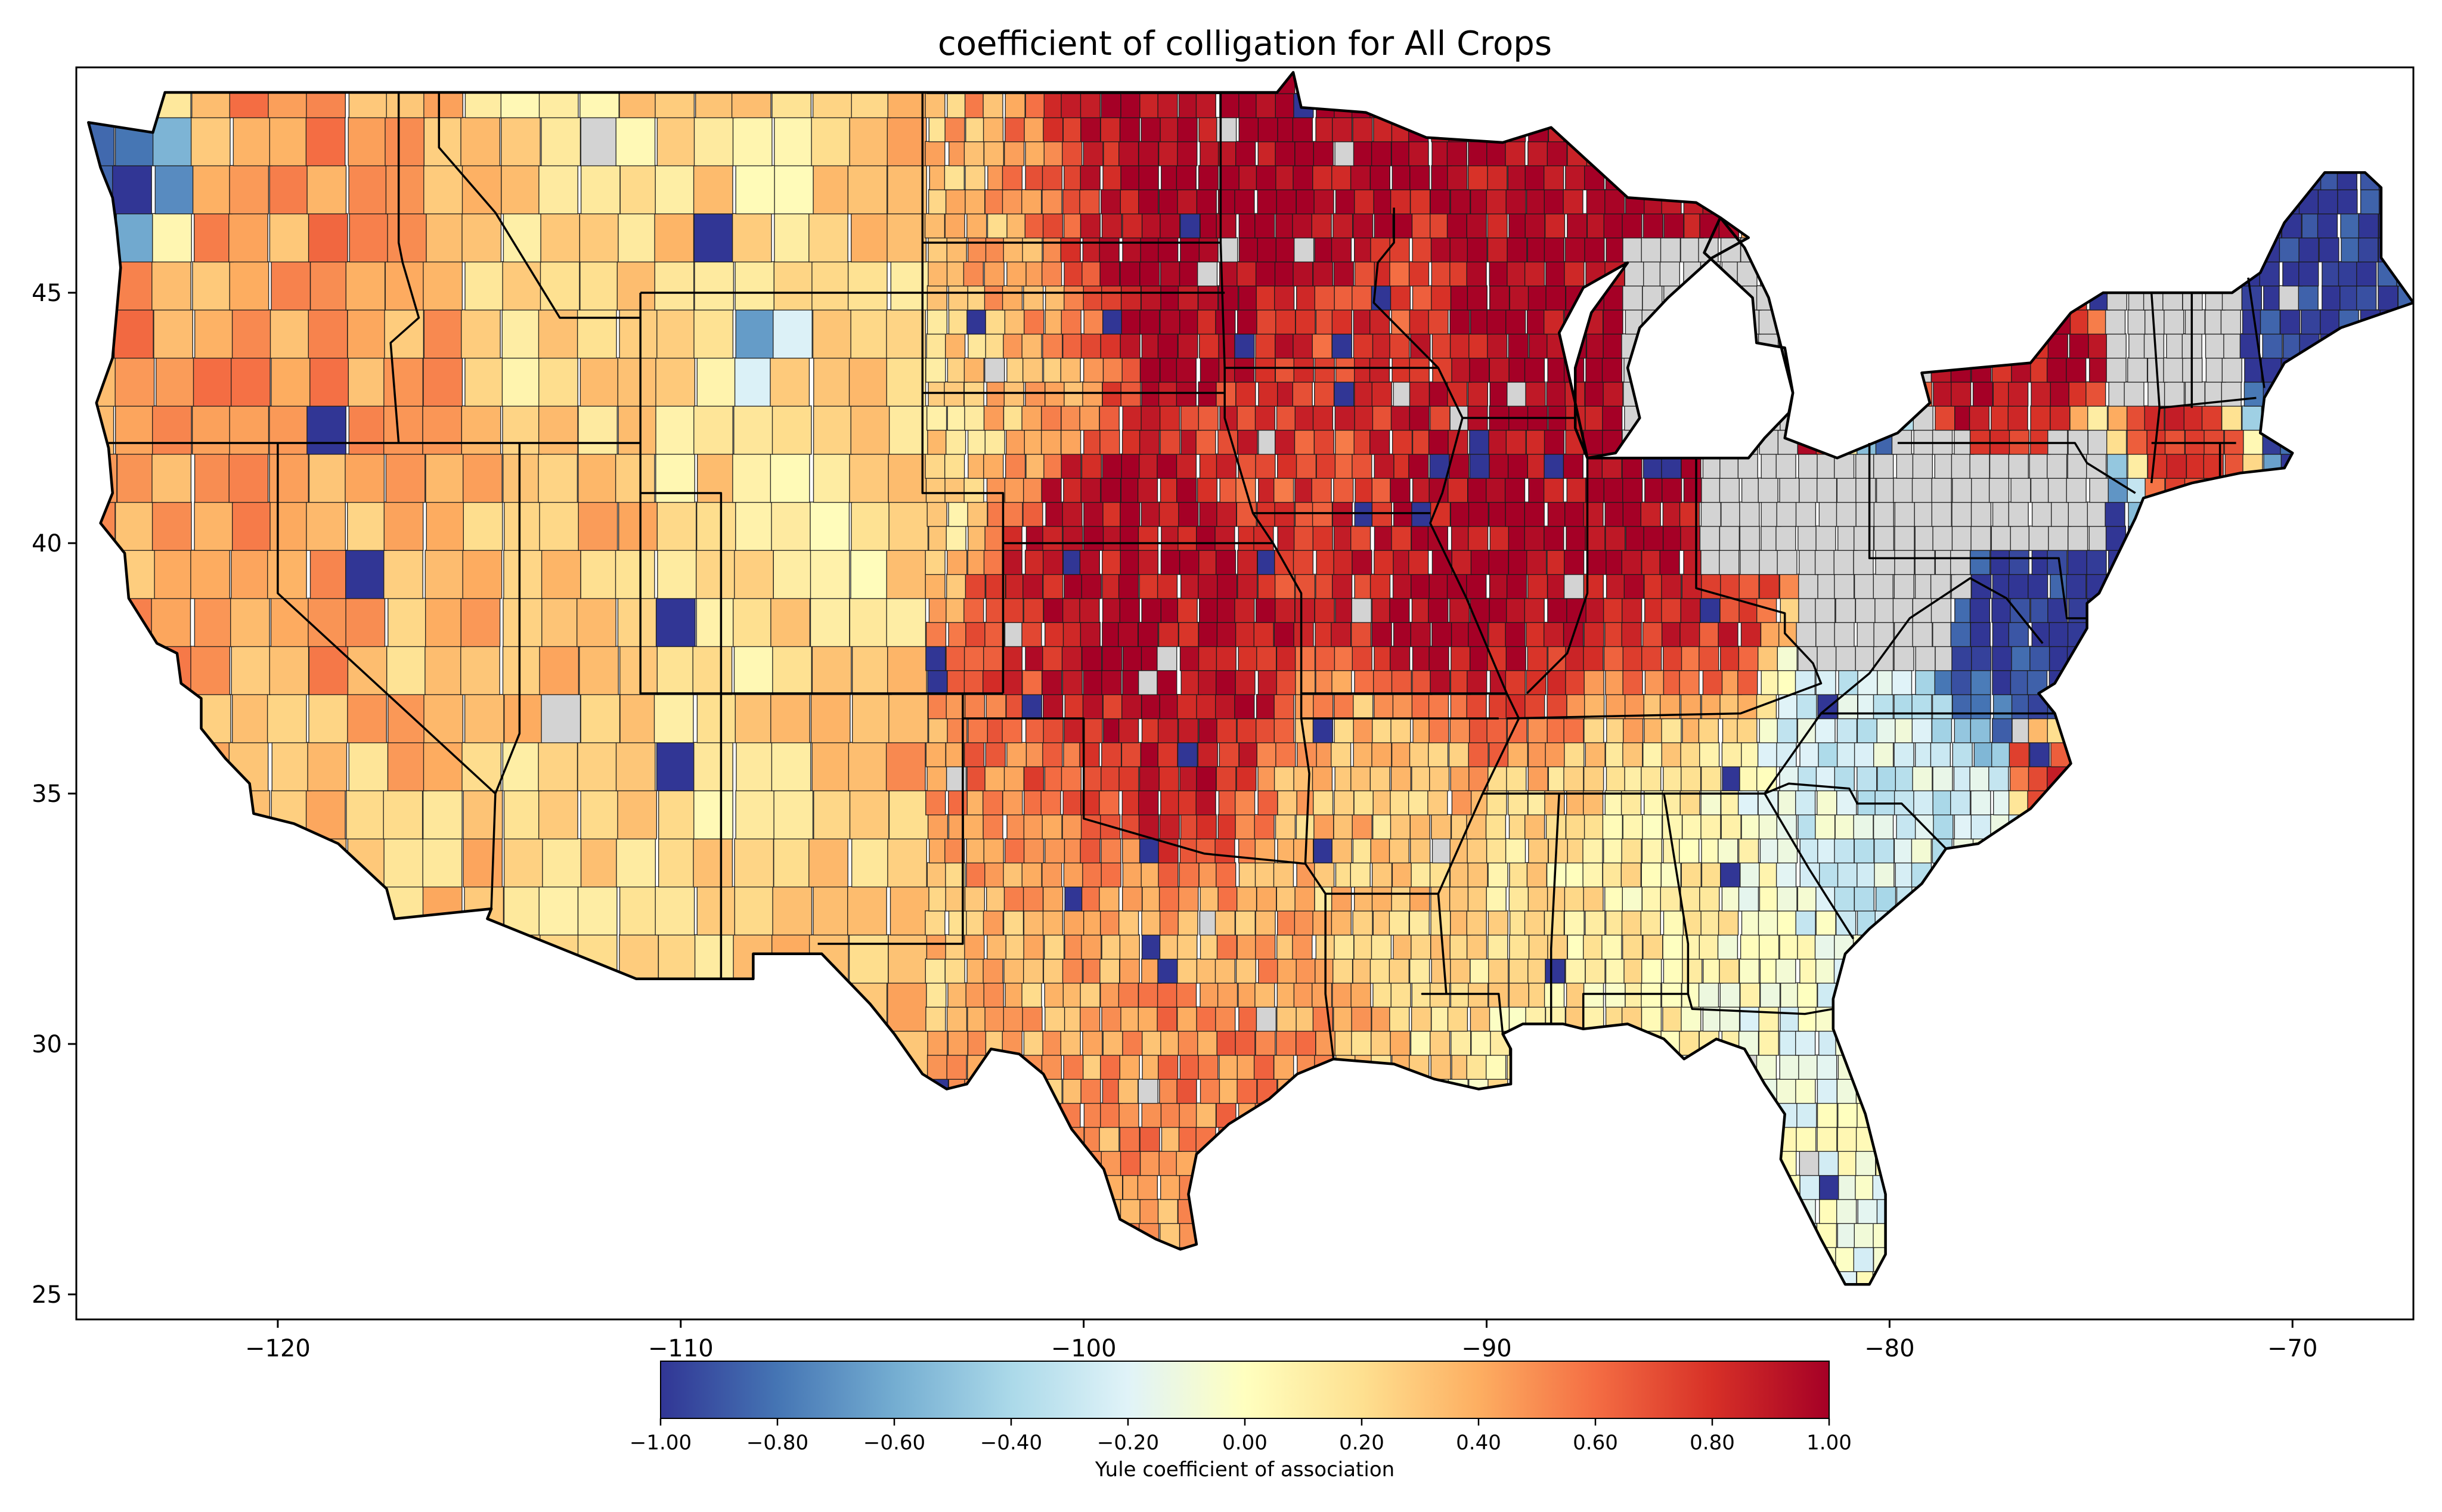 Image resolution: width=2442 pixels, height=1512 pixels. I want to click on x-tick-label: −100, so click(1084, 1348).